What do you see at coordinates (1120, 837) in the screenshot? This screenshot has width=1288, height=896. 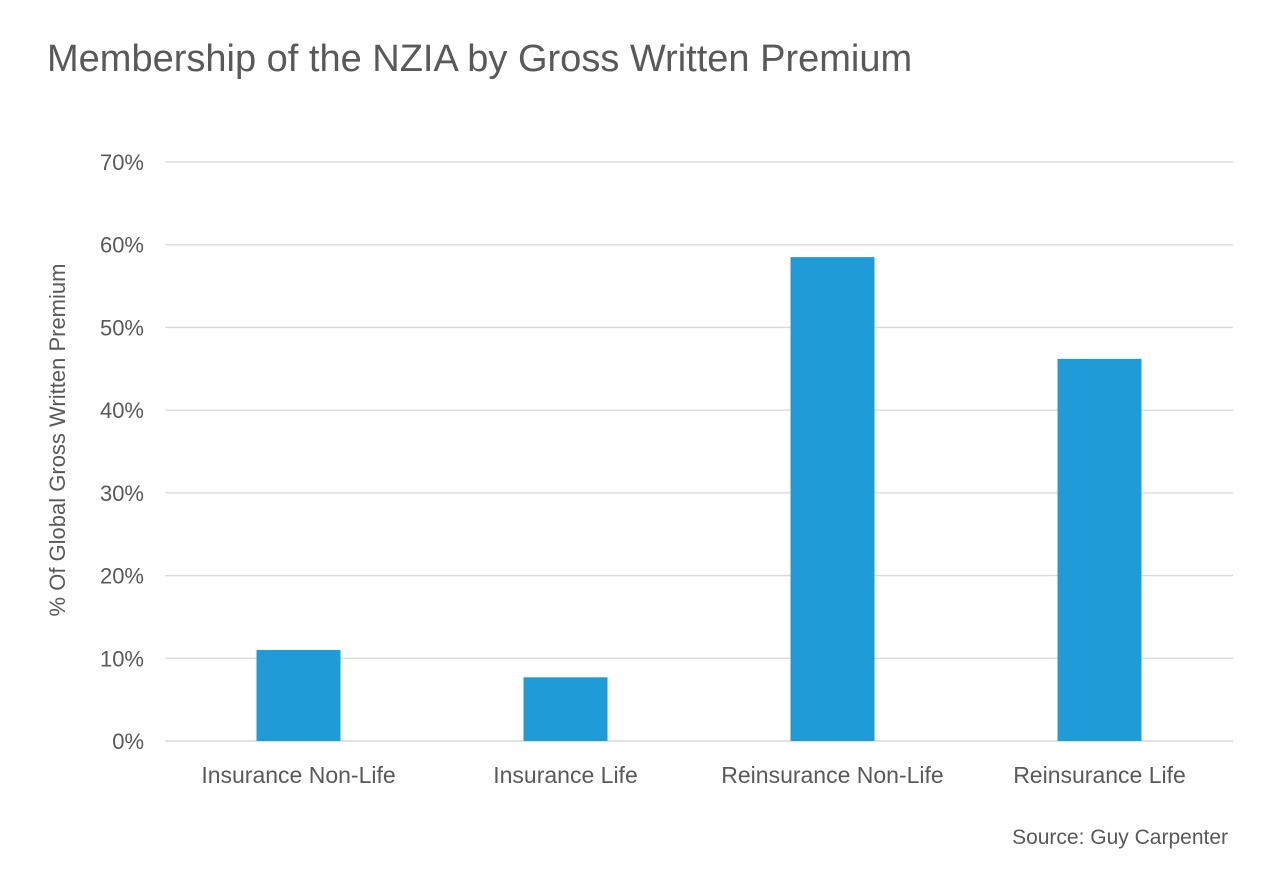 I see `source-note: Source: Guy Carpenter` at bounding box center [1120, 837].